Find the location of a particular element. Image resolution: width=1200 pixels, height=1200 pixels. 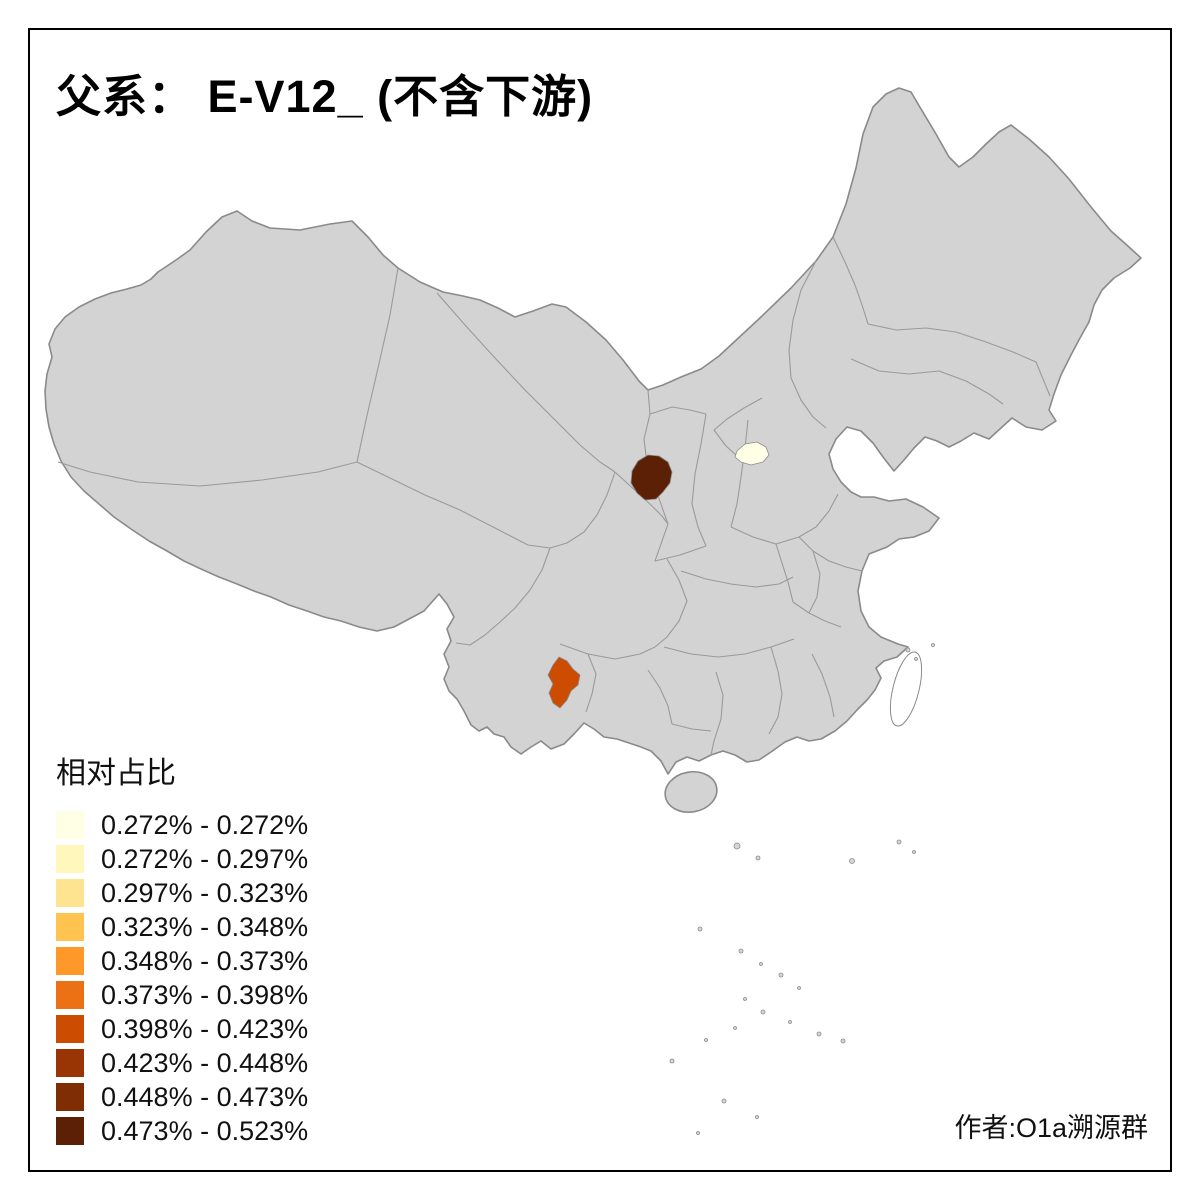

legend-item: 0.297% - 0.323% is located at coordinates (182, 893).